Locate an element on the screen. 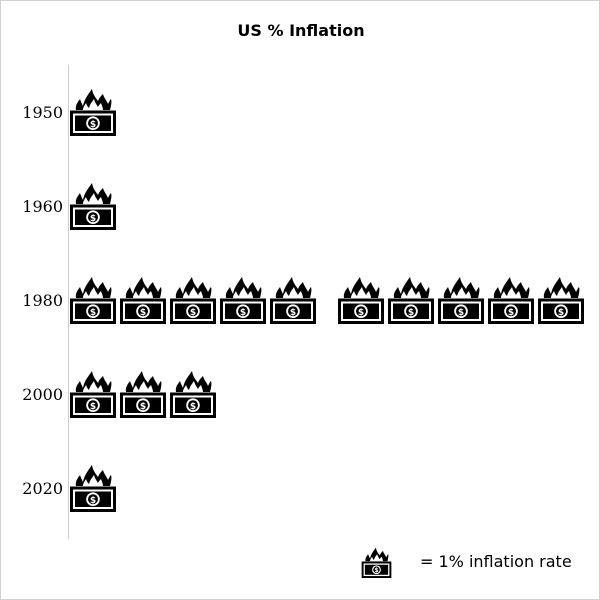 Image resolution: width=600 pixels, height=600 pixels. legend-label: = 1% inflation rate is located at coordinates (496, 561).